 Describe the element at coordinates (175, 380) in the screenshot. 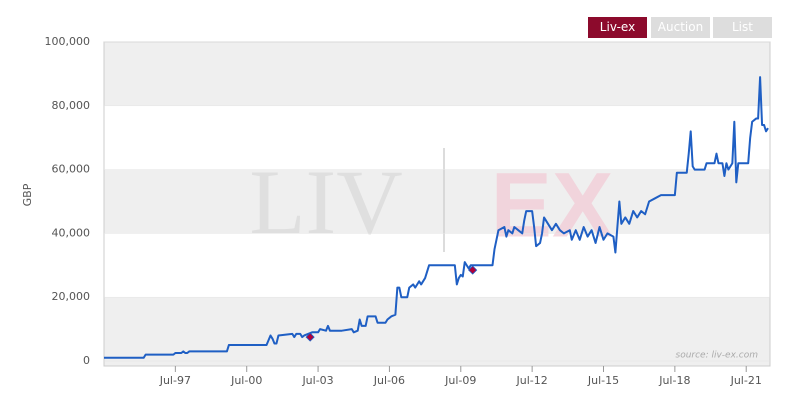

I see `x-tick-label: Jul-97` at that location.